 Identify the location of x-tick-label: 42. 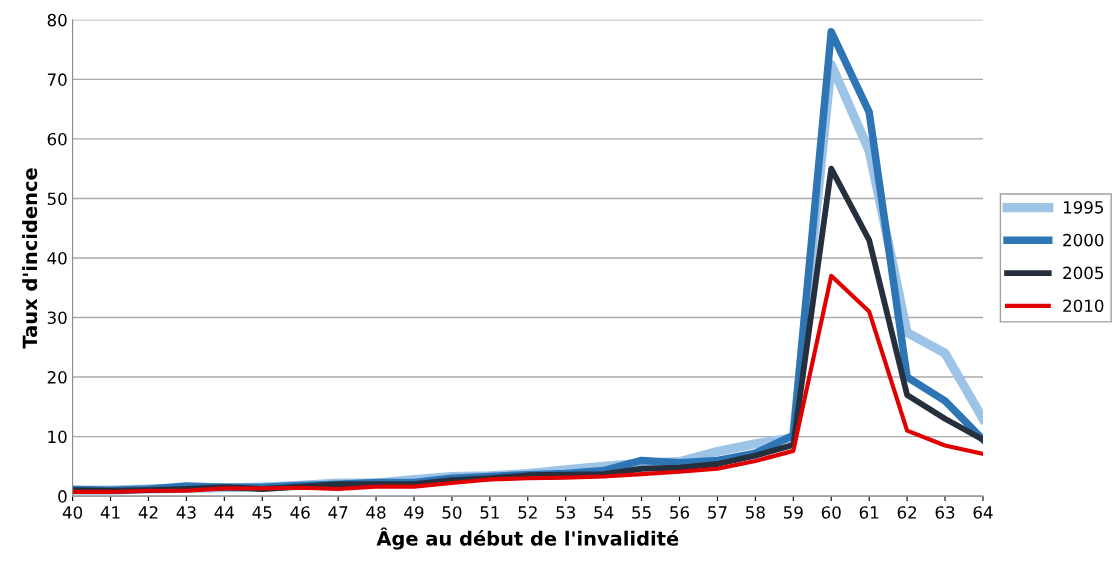
(148, 512).